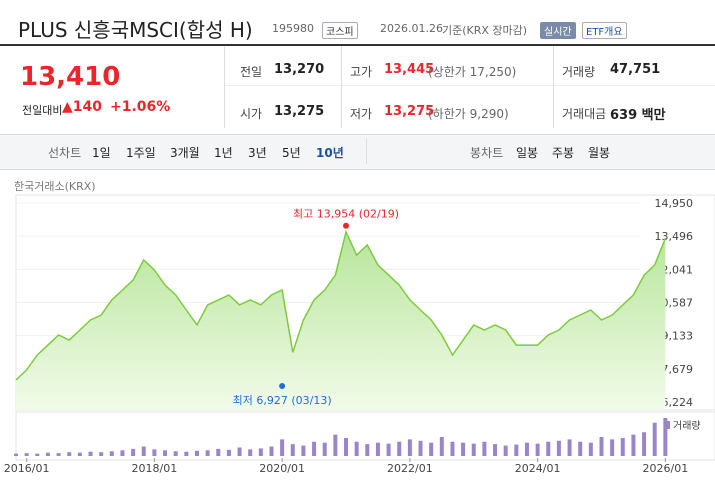 This screenshot has width=715, height=491. Describe the element at coordinates (42, 110) in the screenshot. I see `change-label: 전일대비` at that location.